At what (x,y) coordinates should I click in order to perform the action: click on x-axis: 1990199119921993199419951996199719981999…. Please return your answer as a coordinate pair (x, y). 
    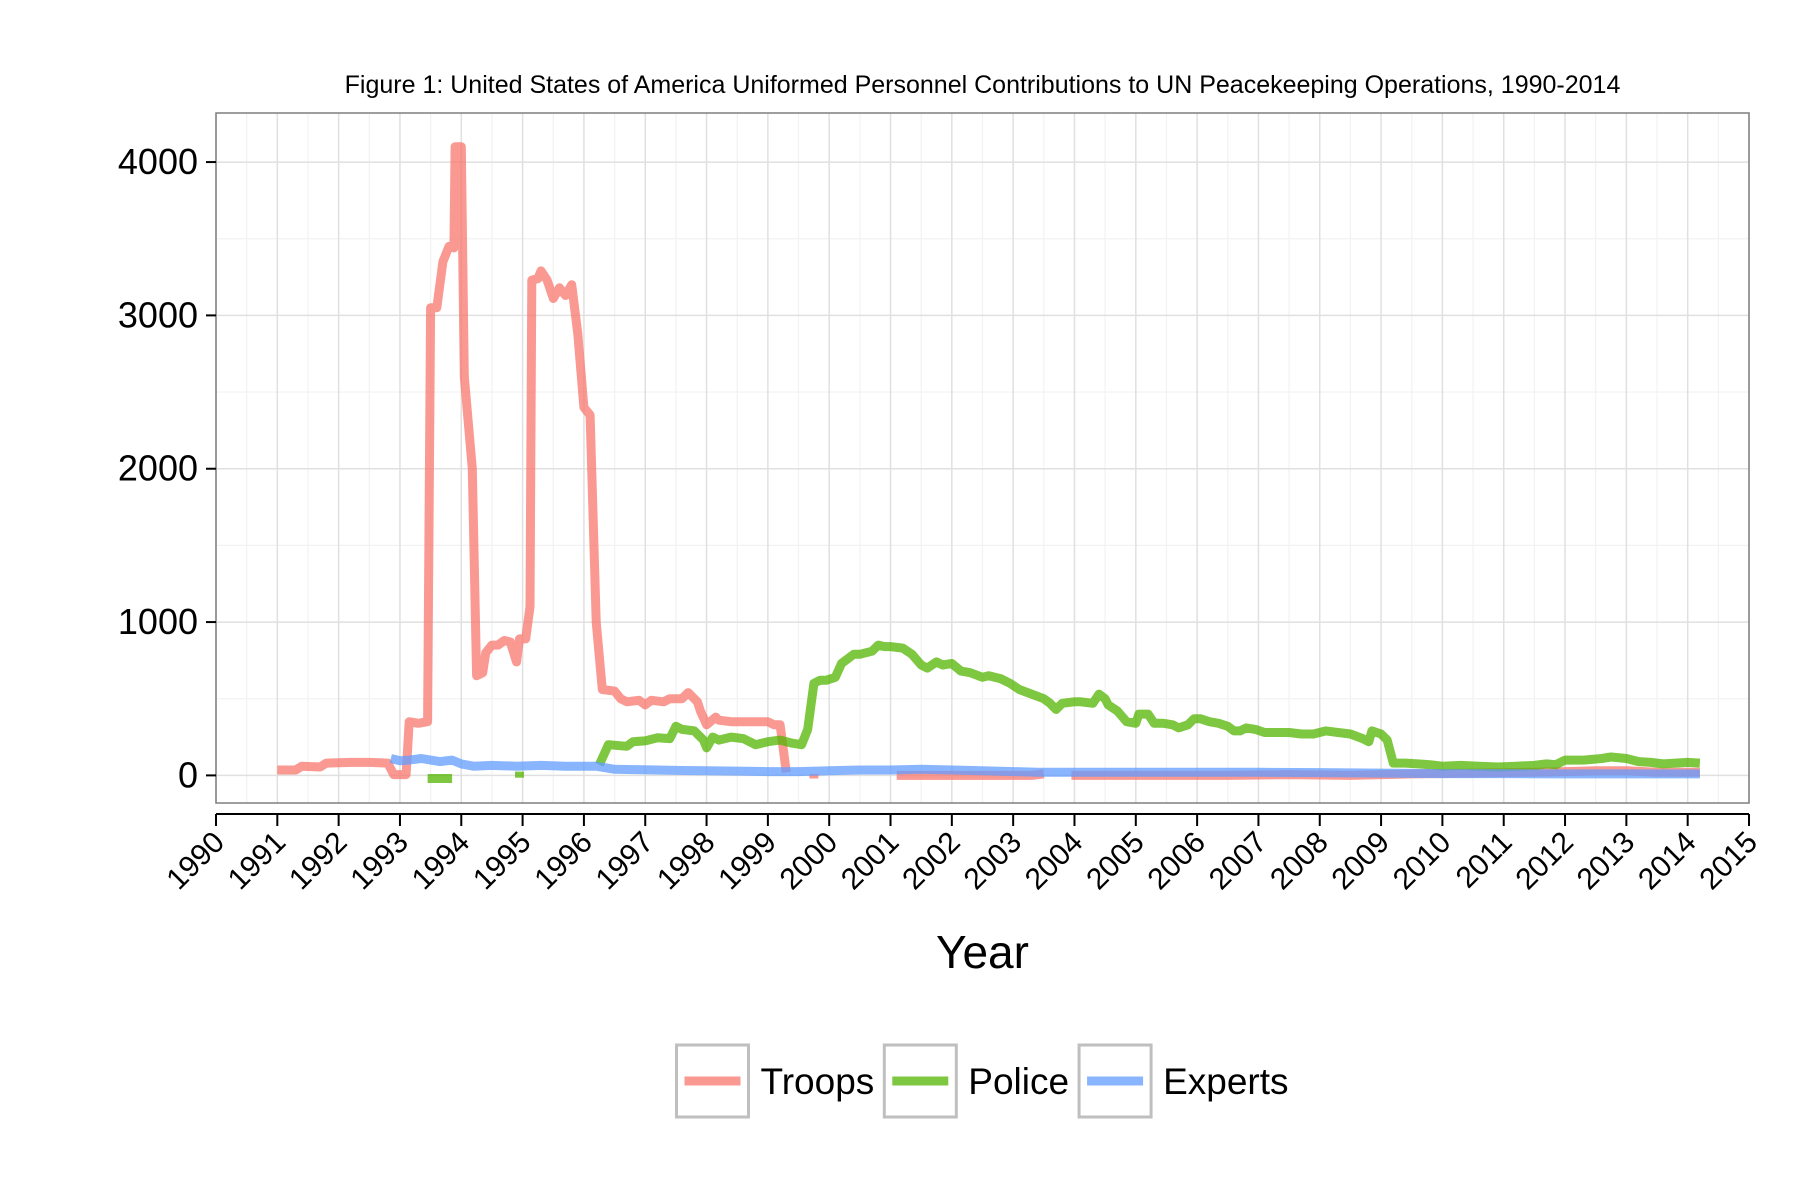
    Looking at the image, I should click on (962, 855).